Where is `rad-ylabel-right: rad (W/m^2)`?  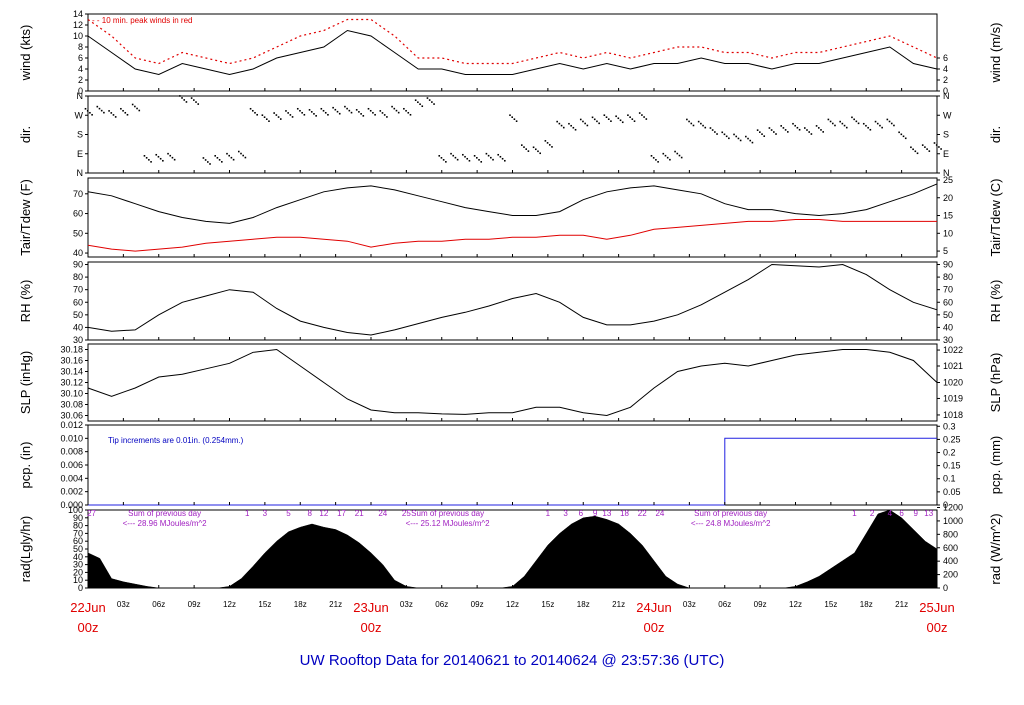
rad-ylabel-right: rad (W/m^2) is located at coordinates (995, 548).